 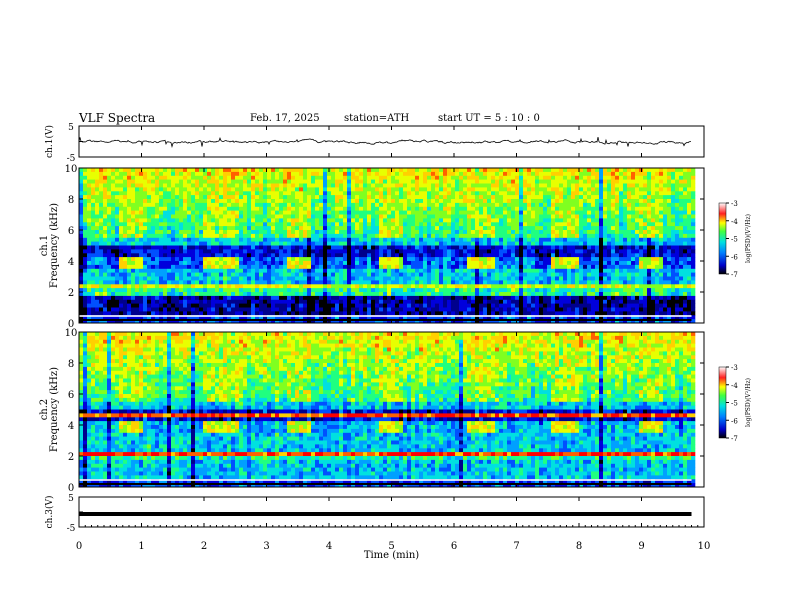 I want to click on colorbar-tick-ch1: -7, so click(x=734, y=275).